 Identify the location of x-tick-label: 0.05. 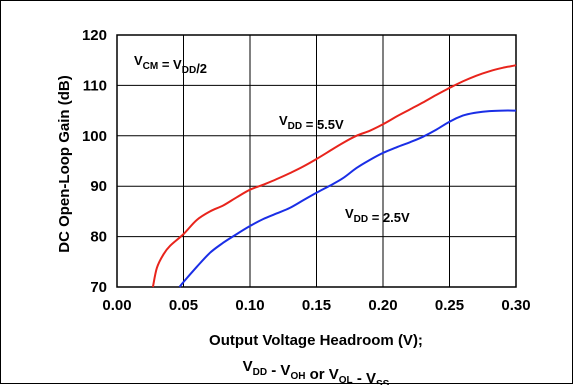
(183, 305).